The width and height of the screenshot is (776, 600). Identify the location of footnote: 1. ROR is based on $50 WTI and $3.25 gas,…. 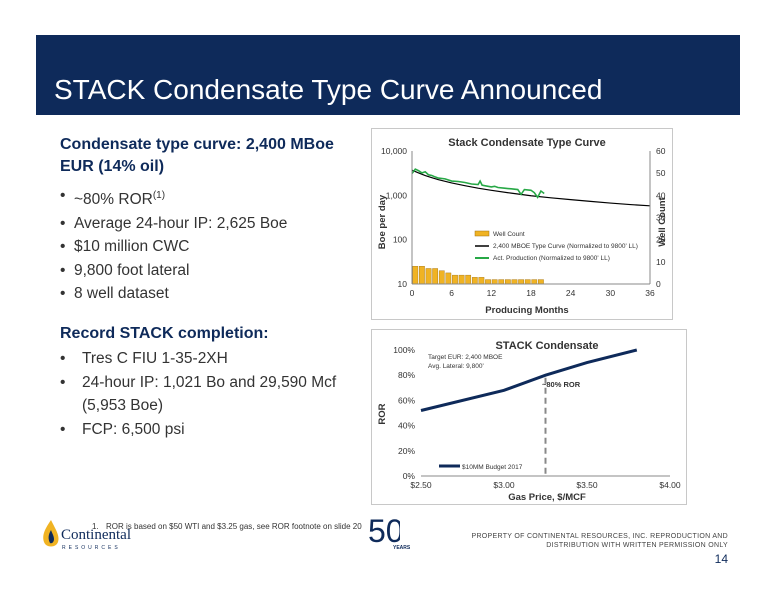
(227, 526).